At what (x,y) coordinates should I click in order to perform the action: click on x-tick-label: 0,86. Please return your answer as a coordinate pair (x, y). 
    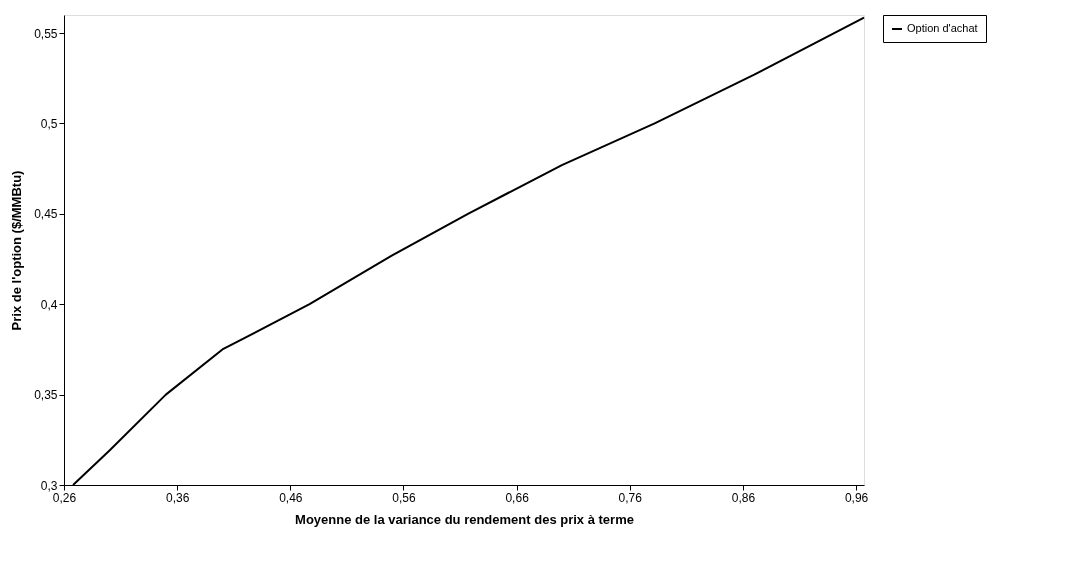
    Looking at the image, I should click on (743, 497).